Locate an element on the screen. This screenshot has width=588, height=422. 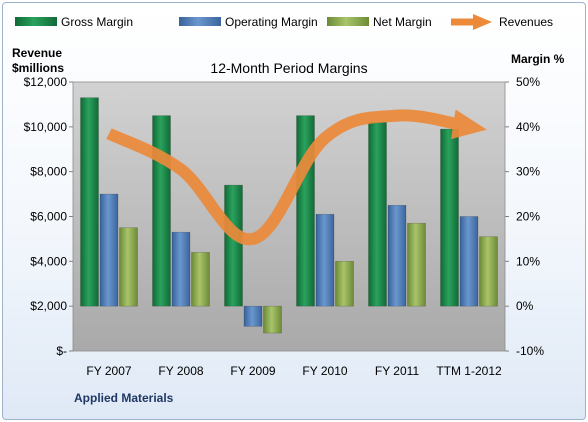
category-label-fy-2008: FY 2008 is located at coordinates (180, 371).